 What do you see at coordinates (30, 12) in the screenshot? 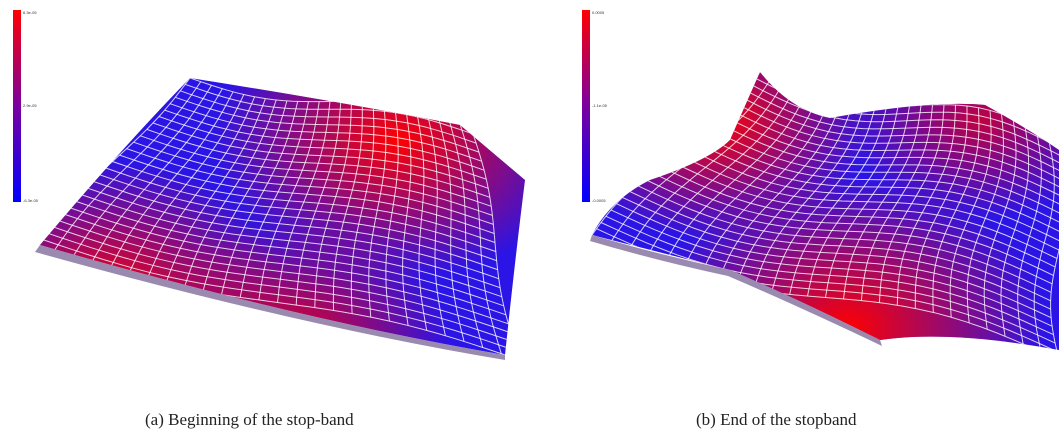
I see `colorbar-a-top-label: 6.3e-05` at bounding box center [30, 12].